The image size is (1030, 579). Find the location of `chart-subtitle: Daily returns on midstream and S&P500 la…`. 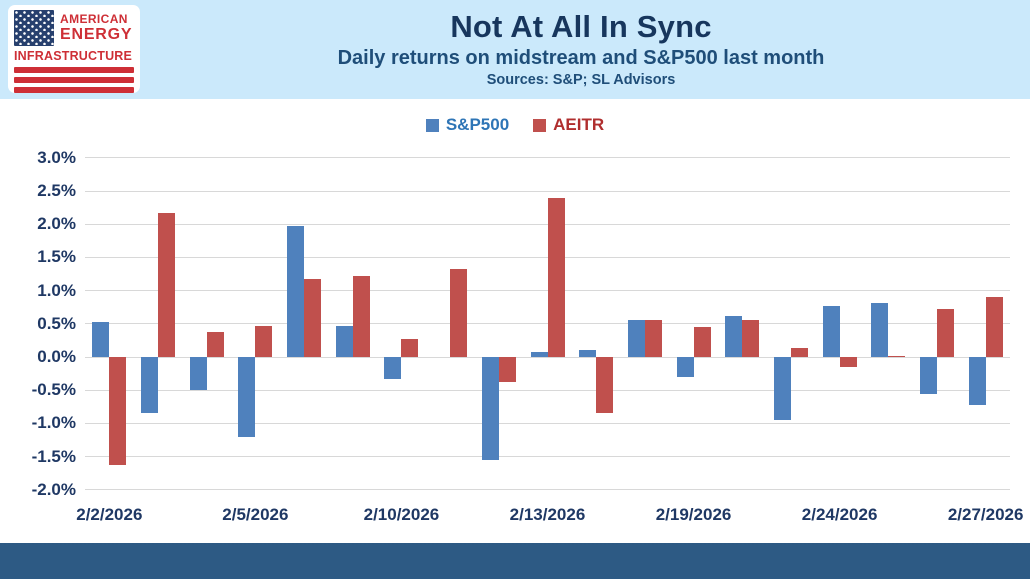

chart-subtitle: Daily returns on midstream and S&P500 la… is located at coordinates (581, 58).